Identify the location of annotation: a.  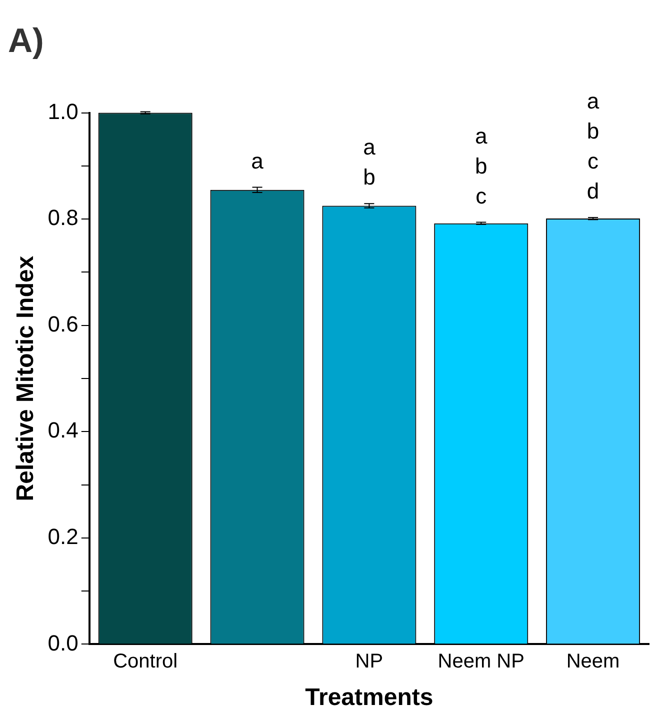
(257, 161).